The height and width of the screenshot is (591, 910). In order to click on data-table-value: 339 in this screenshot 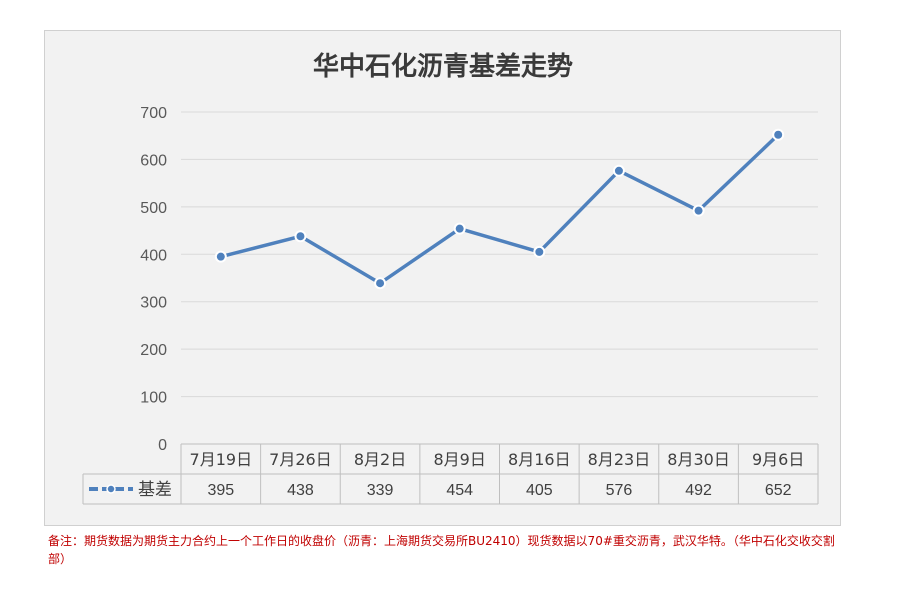, I will do `click(380, 490)`.